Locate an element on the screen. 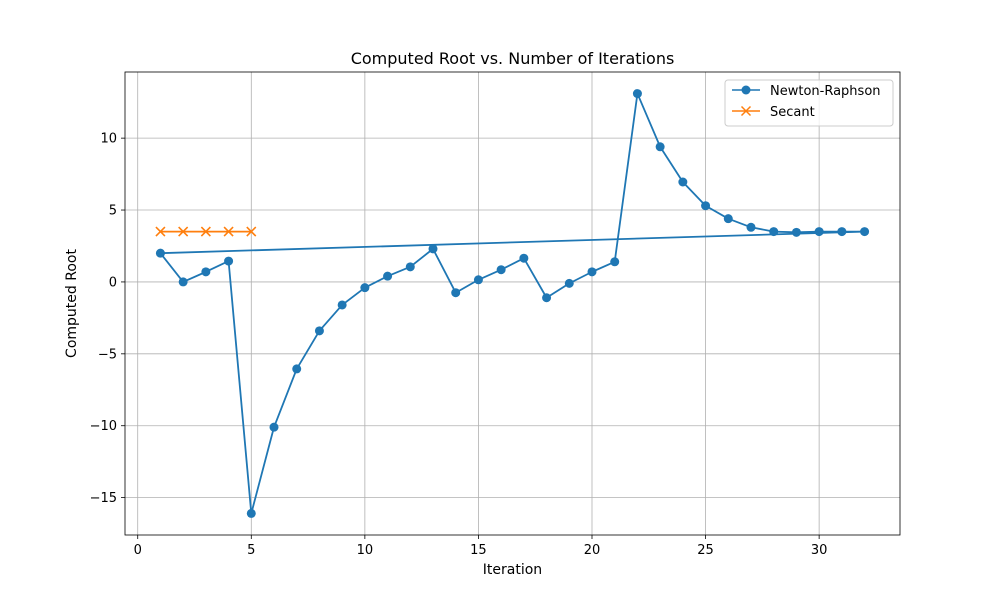  y-axis-label: Computed Root is located at coordinates (72, 303).